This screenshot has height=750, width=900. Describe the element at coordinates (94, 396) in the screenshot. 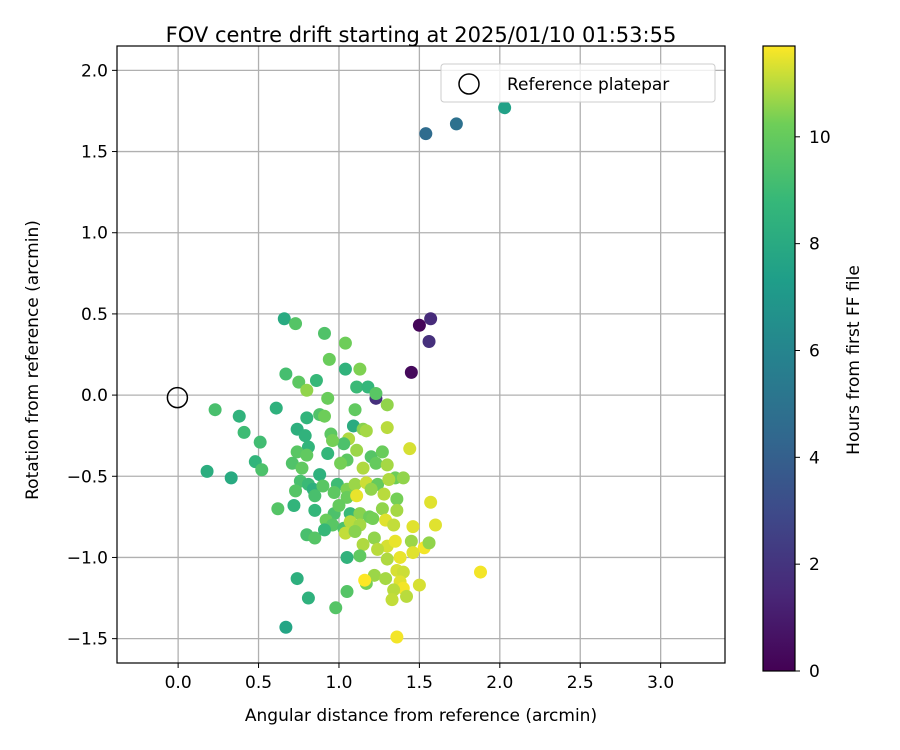

I see `y-tick-label: 0.0` at that location.